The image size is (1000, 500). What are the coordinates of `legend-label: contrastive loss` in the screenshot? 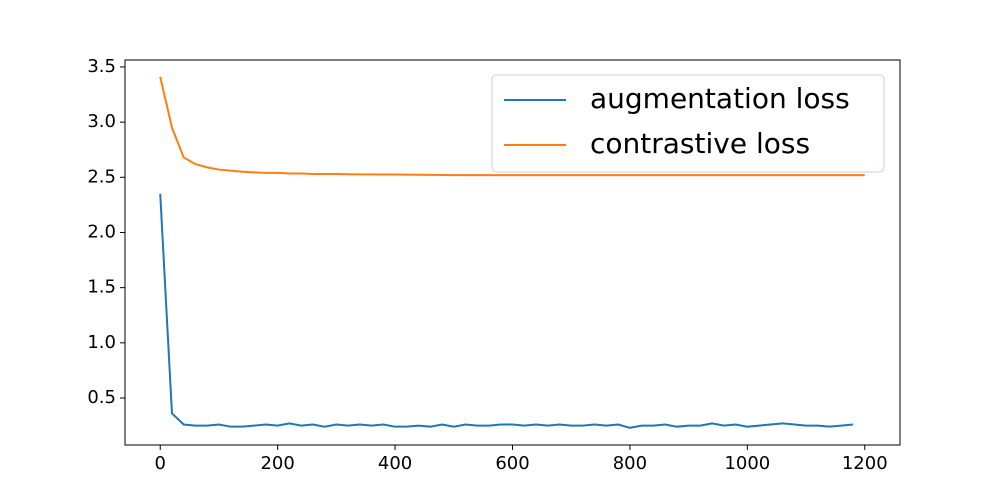 It's located at (700, 143).